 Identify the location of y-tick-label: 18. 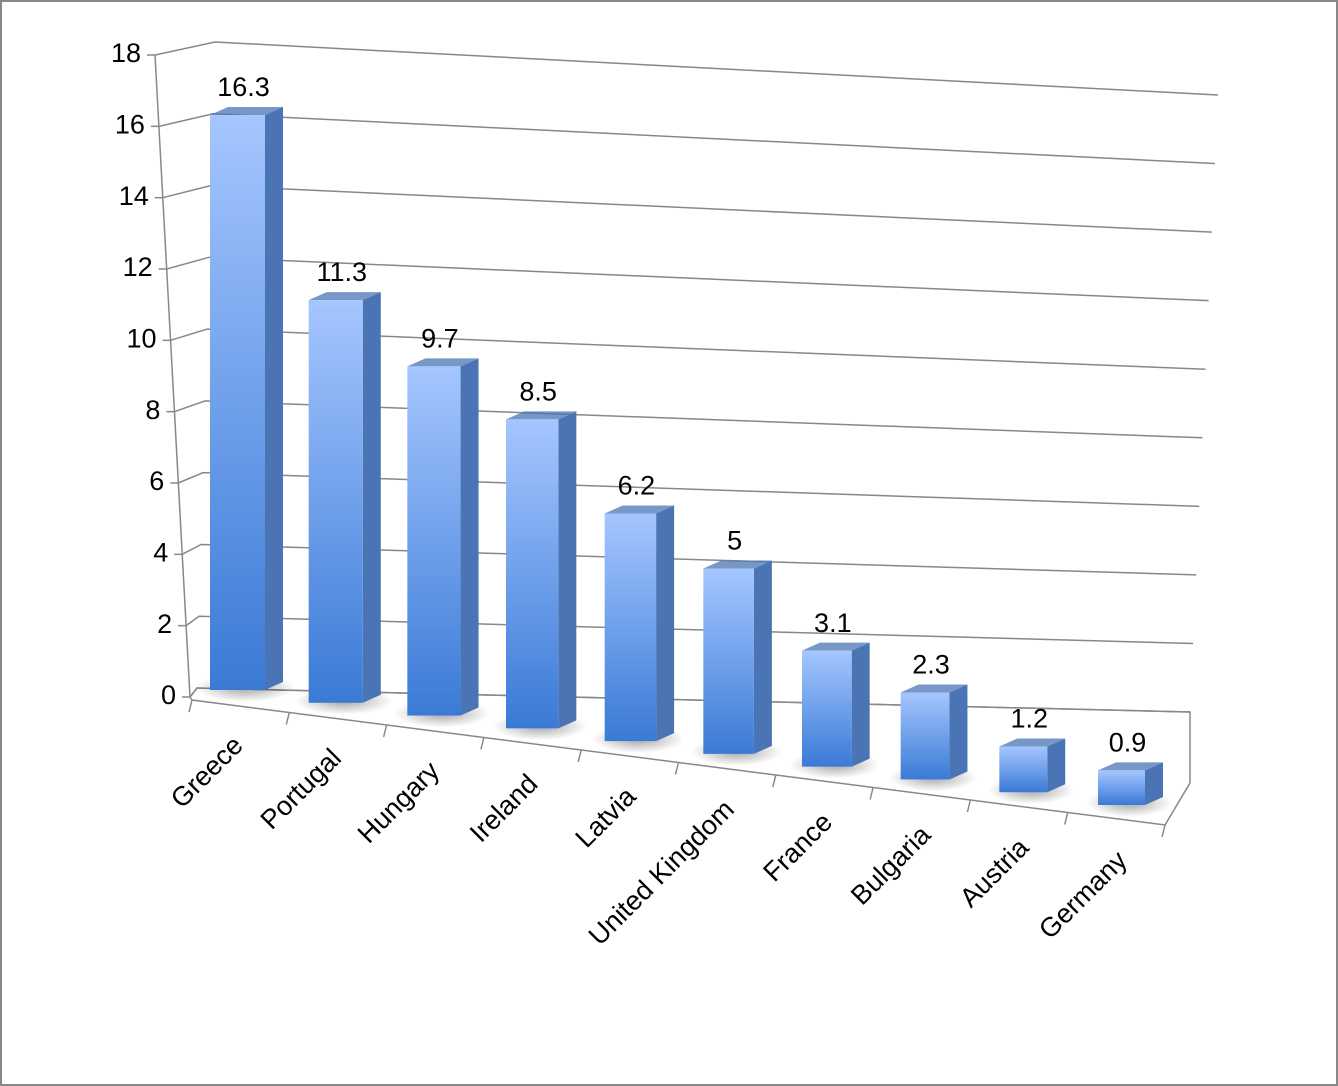
(126, 53).